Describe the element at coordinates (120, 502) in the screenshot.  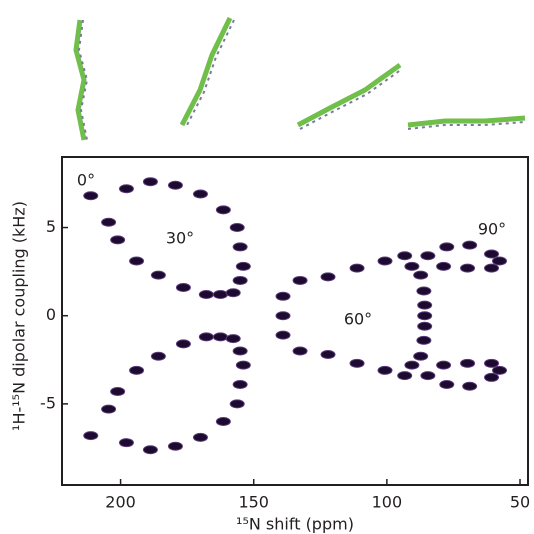
I see `x-tick-label: 200` at that location.